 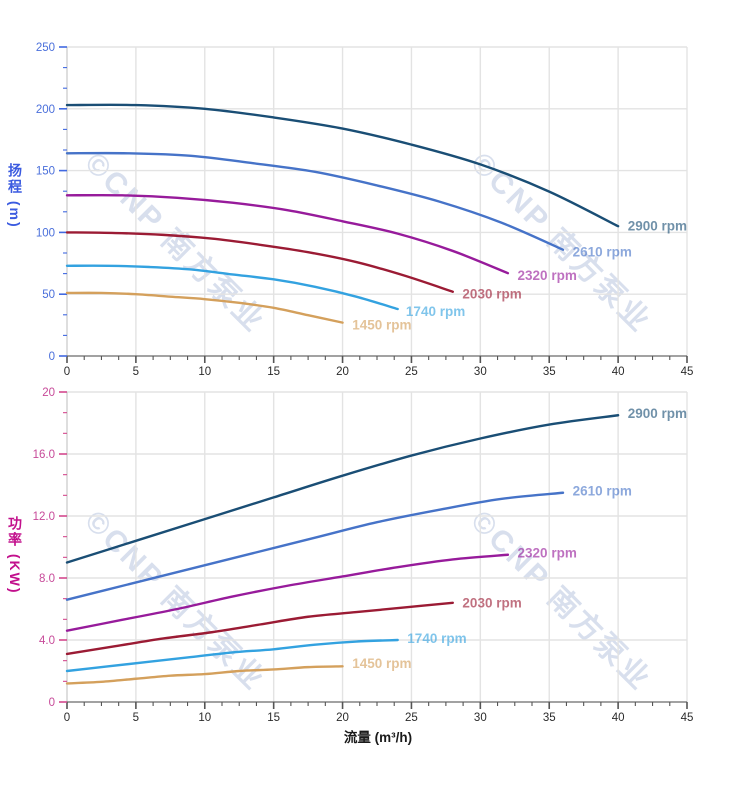 What do you see at coordinates (44, 517) in the screenshot?
I see `y-tick-label: 12.0` at bounding box center [44, 517].